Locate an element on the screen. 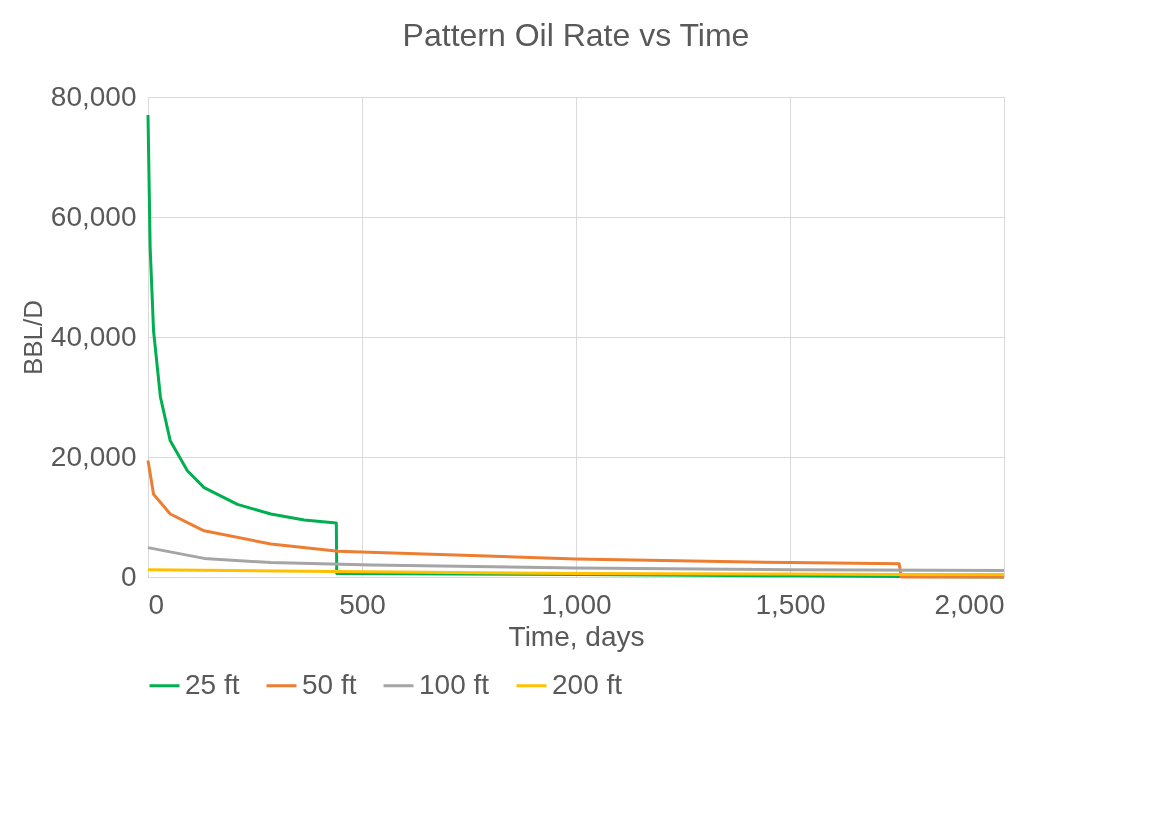 This screenshot has width=1157, height=825. y-tick-label: 60,000 is located at coordinates (93, 216).